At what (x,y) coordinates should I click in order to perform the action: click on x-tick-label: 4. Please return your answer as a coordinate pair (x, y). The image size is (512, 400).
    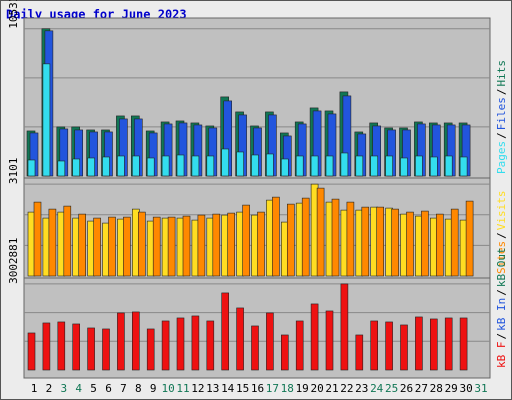
    Looking at the image, I should click on (78, 388).